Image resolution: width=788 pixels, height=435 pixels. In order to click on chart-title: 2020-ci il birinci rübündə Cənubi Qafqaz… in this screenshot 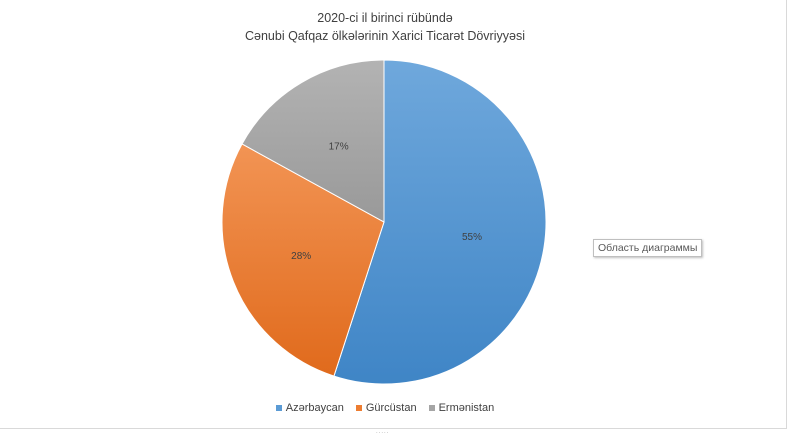, I will do `click(385, 27)`.